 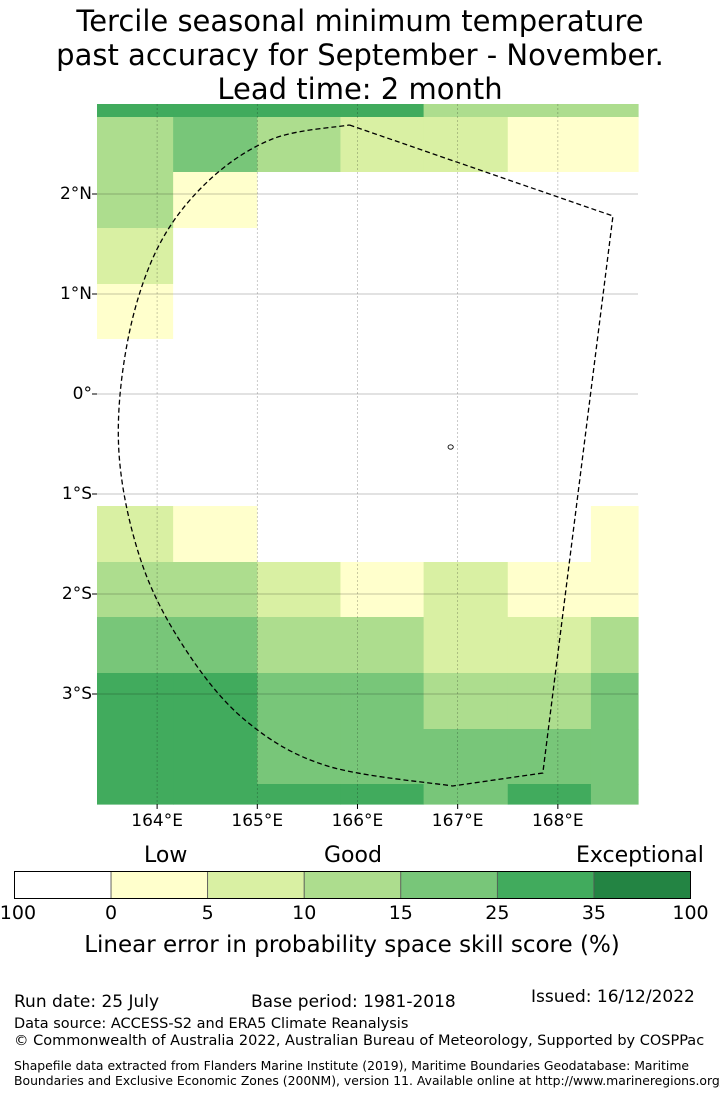 I want to click on title-line-3: Lead time: 2 month, so click(x=360, y=89).